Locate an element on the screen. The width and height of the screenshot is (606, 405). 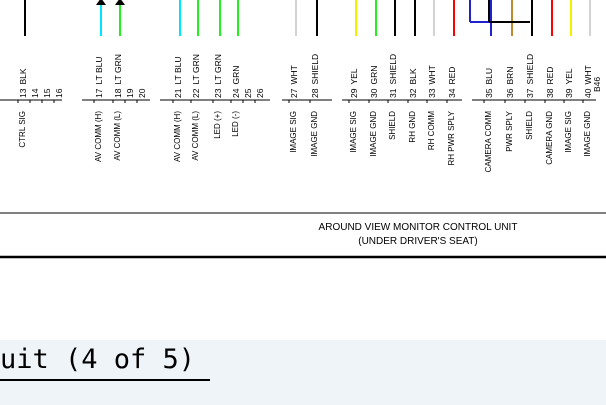
pin-label-34: 34 RED is located at coordinates (452, 82).